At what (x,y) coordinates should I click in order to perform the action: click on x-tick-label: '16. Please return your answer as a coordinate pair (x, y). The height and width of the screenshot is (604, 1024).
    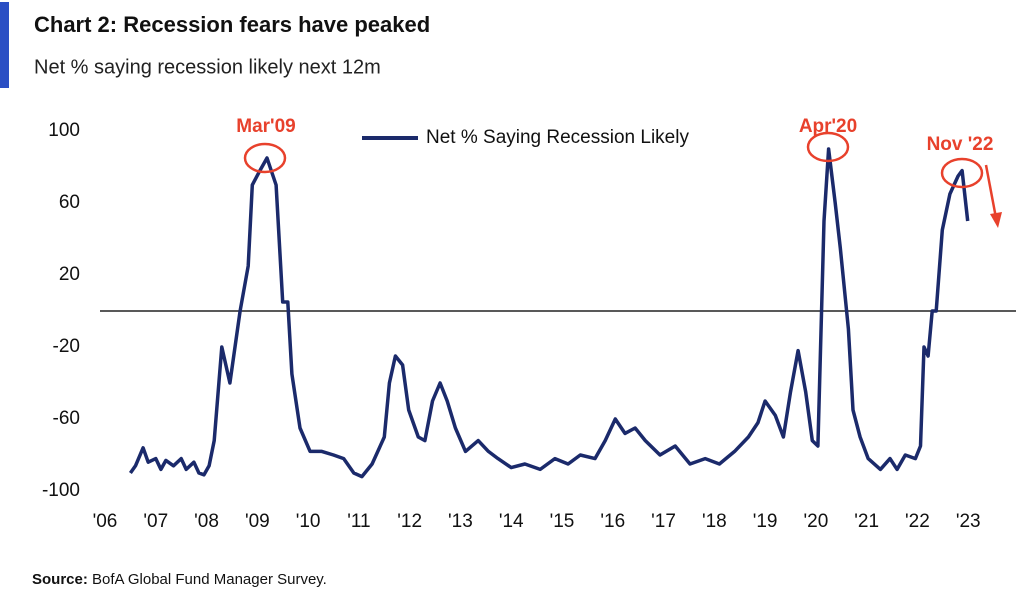
    Looking at the image, I should click on (612, 521).